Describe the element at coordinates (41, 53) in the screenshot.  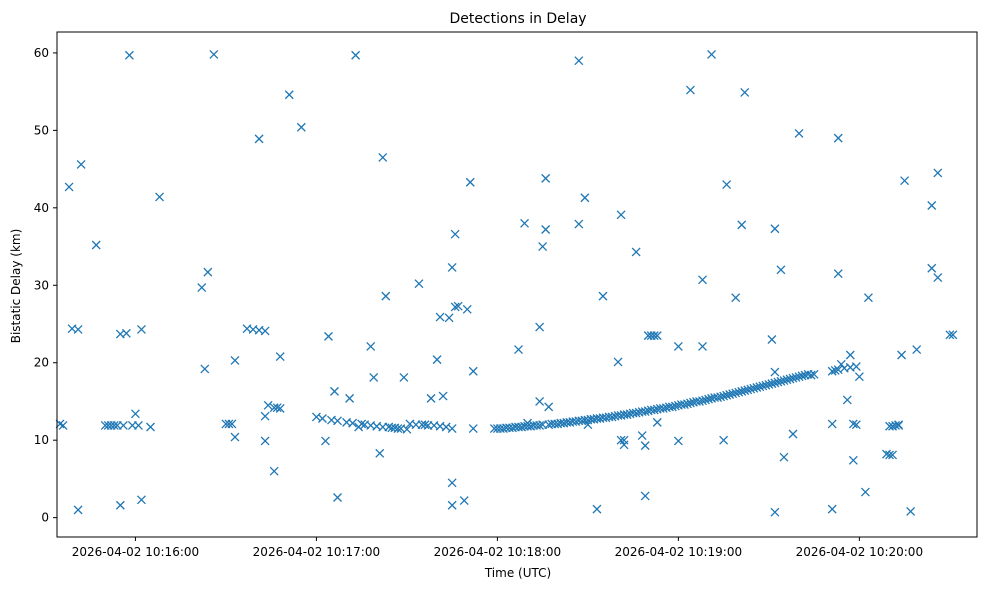
I see `y-tick-label: 60` at that location.